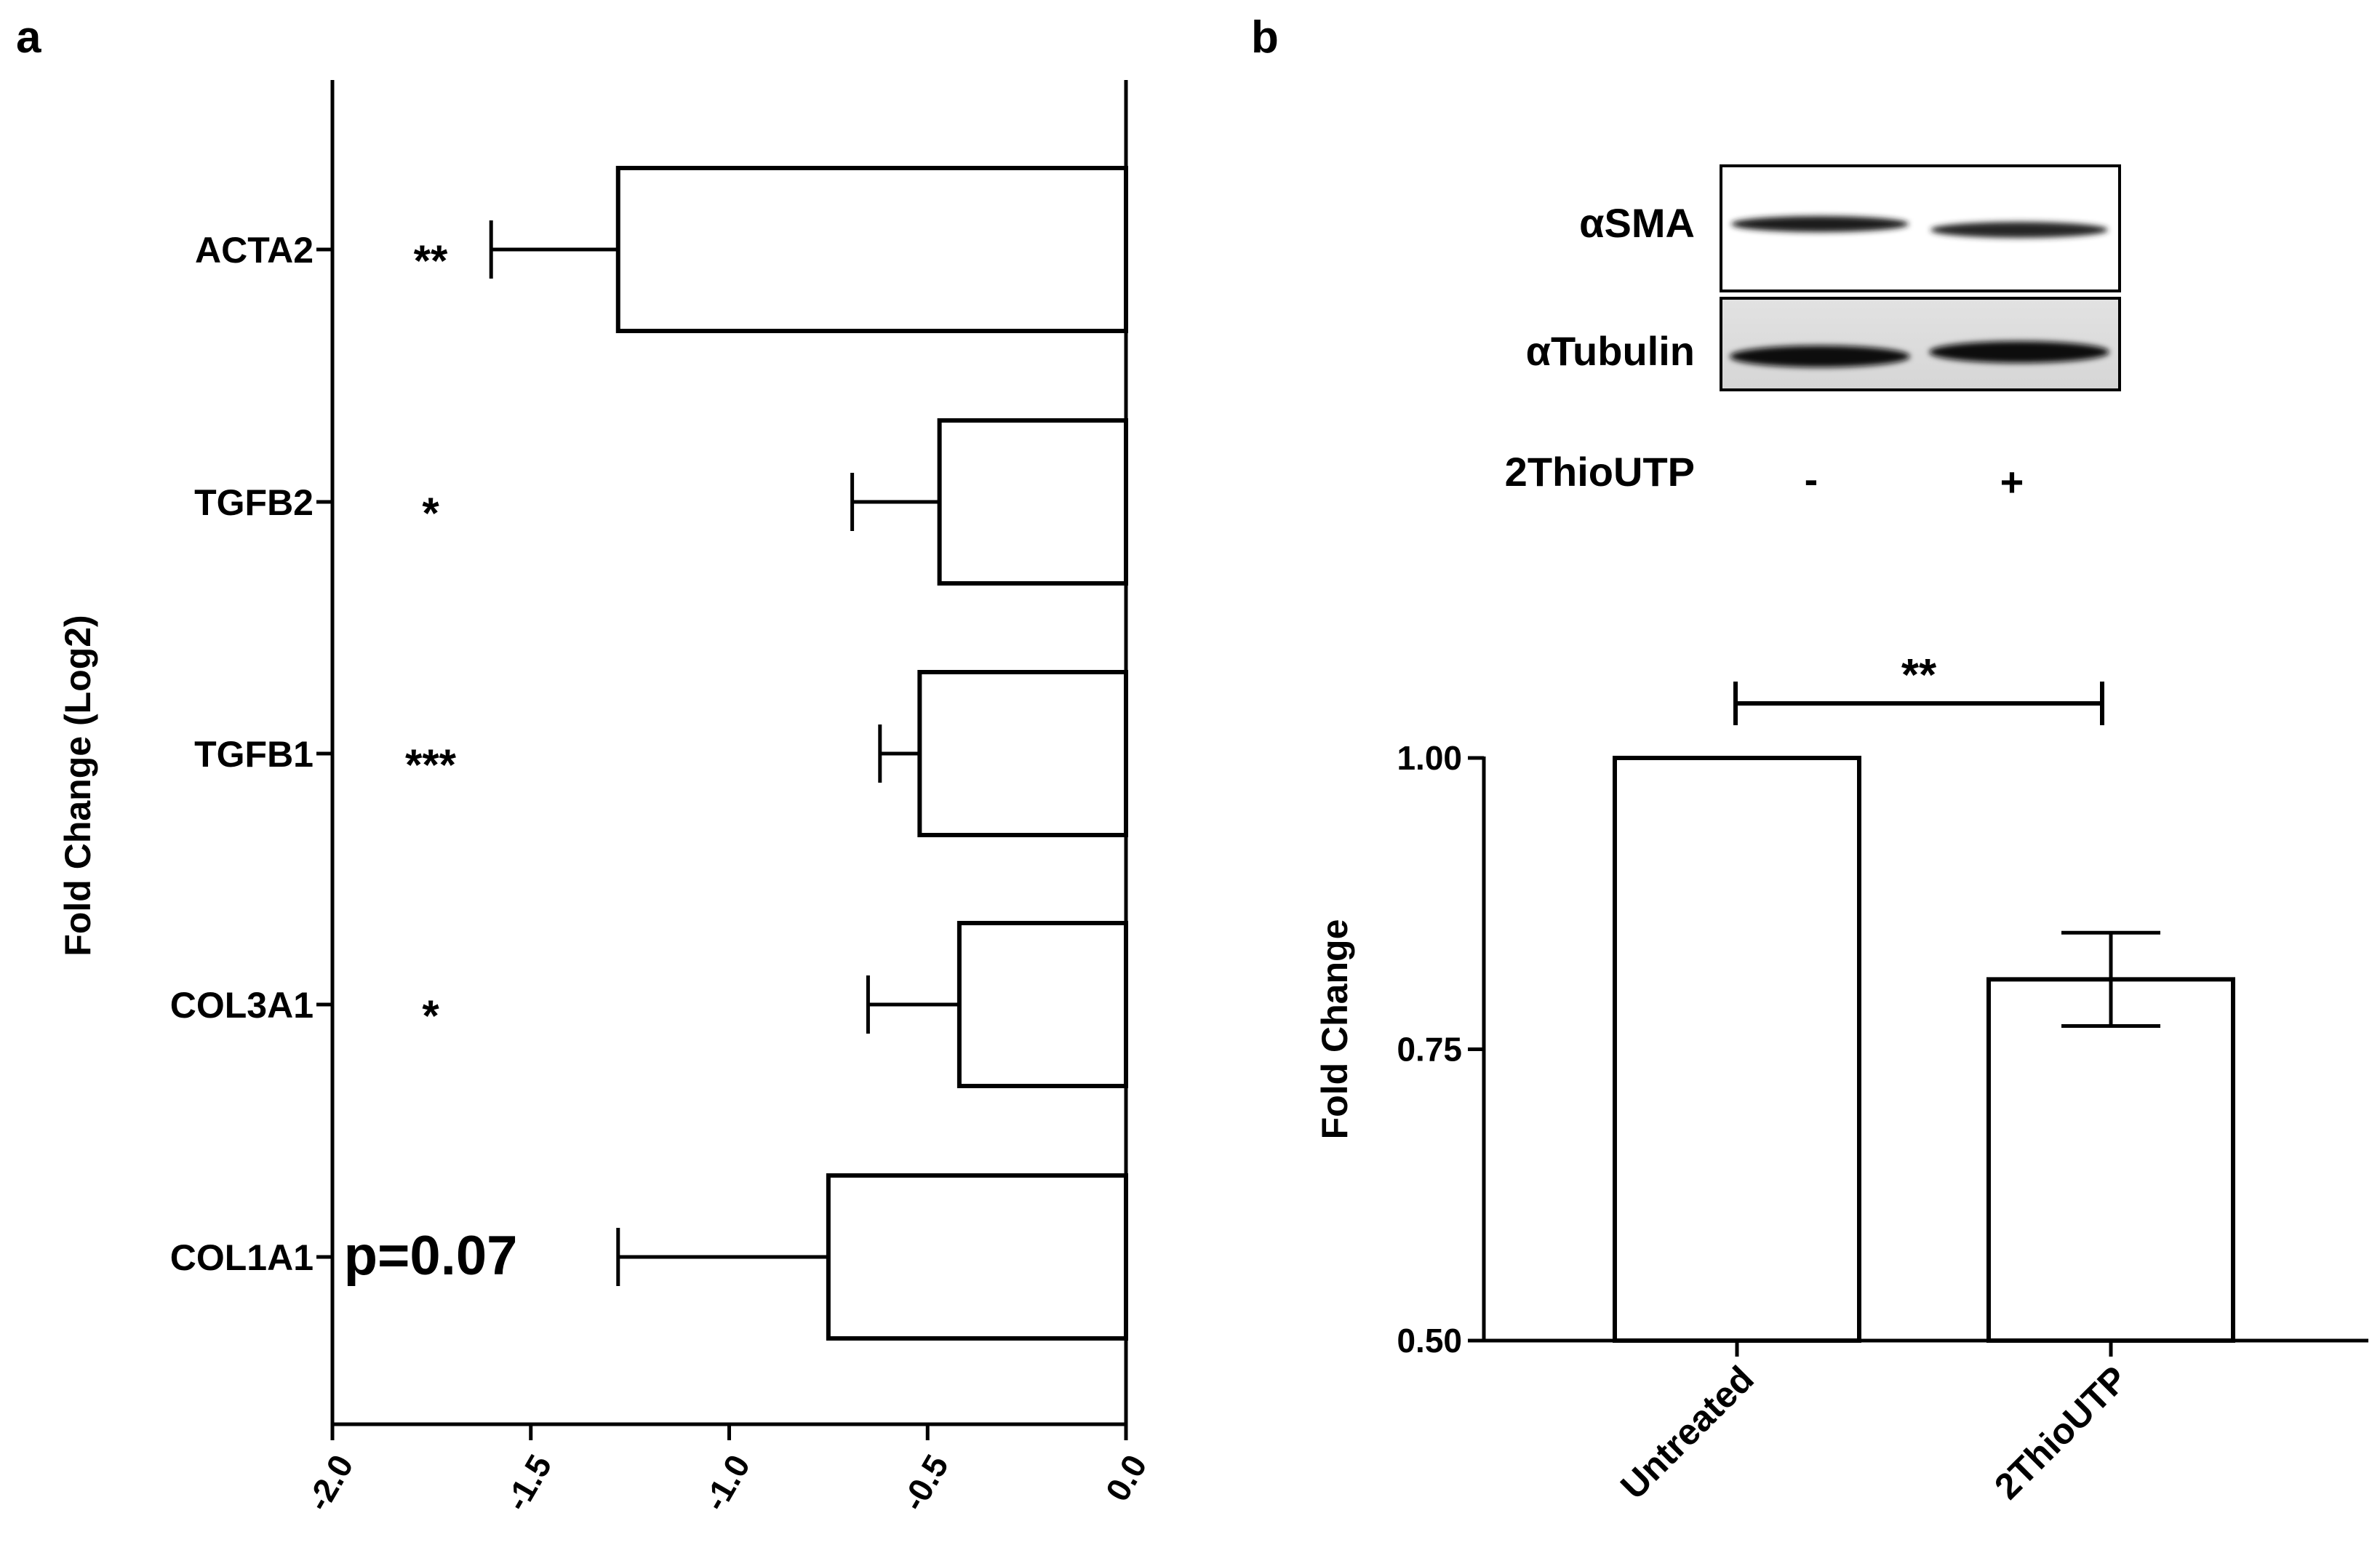 The width and height of the screenshot is (2380, 1561). Describe the element at coordinates (1737, 1050) in the screenshot. I see `bar-untreated` at that location.